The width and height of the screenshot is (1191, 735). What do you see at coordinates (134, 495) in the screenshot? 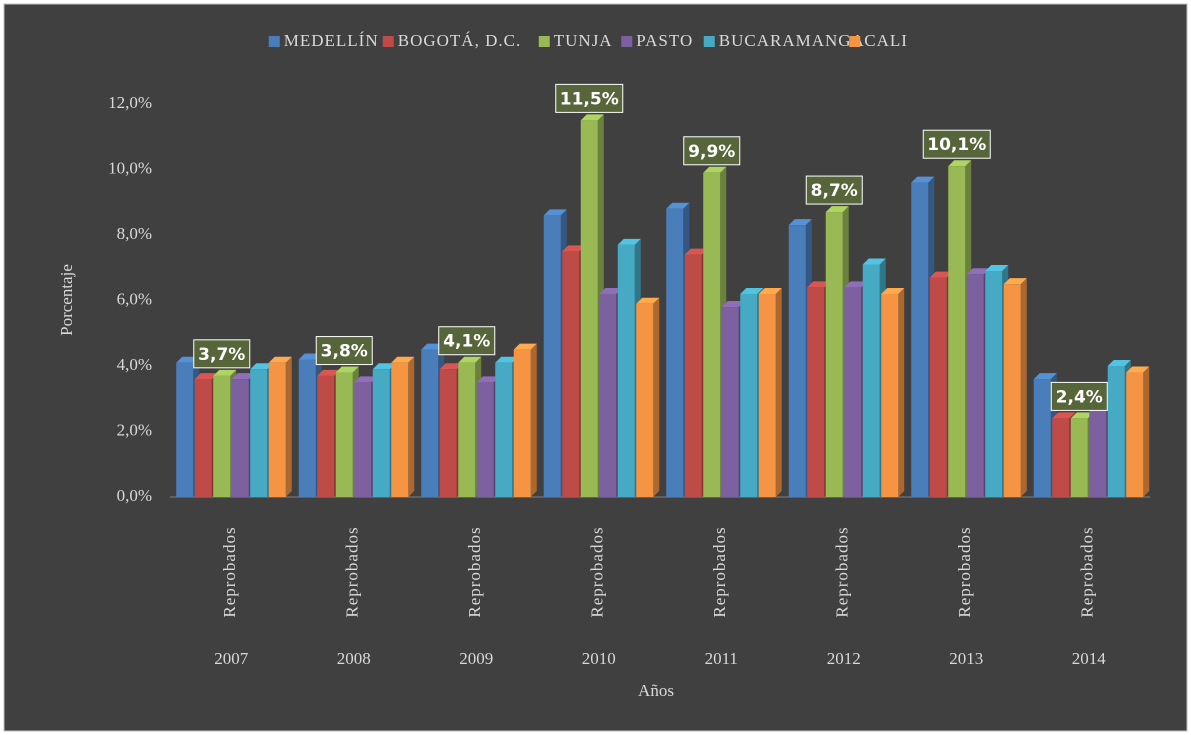
I see `y-tick-label: 0,0%` at bounding box center [134, 495].